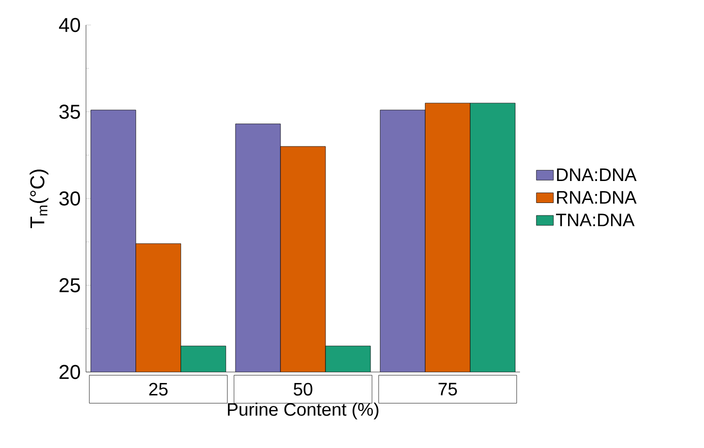  What do you see at coordinates (39, 199) in the screenshot?
I see `y-axis-title: T$_{m}$(°C)` at bounding box center [39, 199].